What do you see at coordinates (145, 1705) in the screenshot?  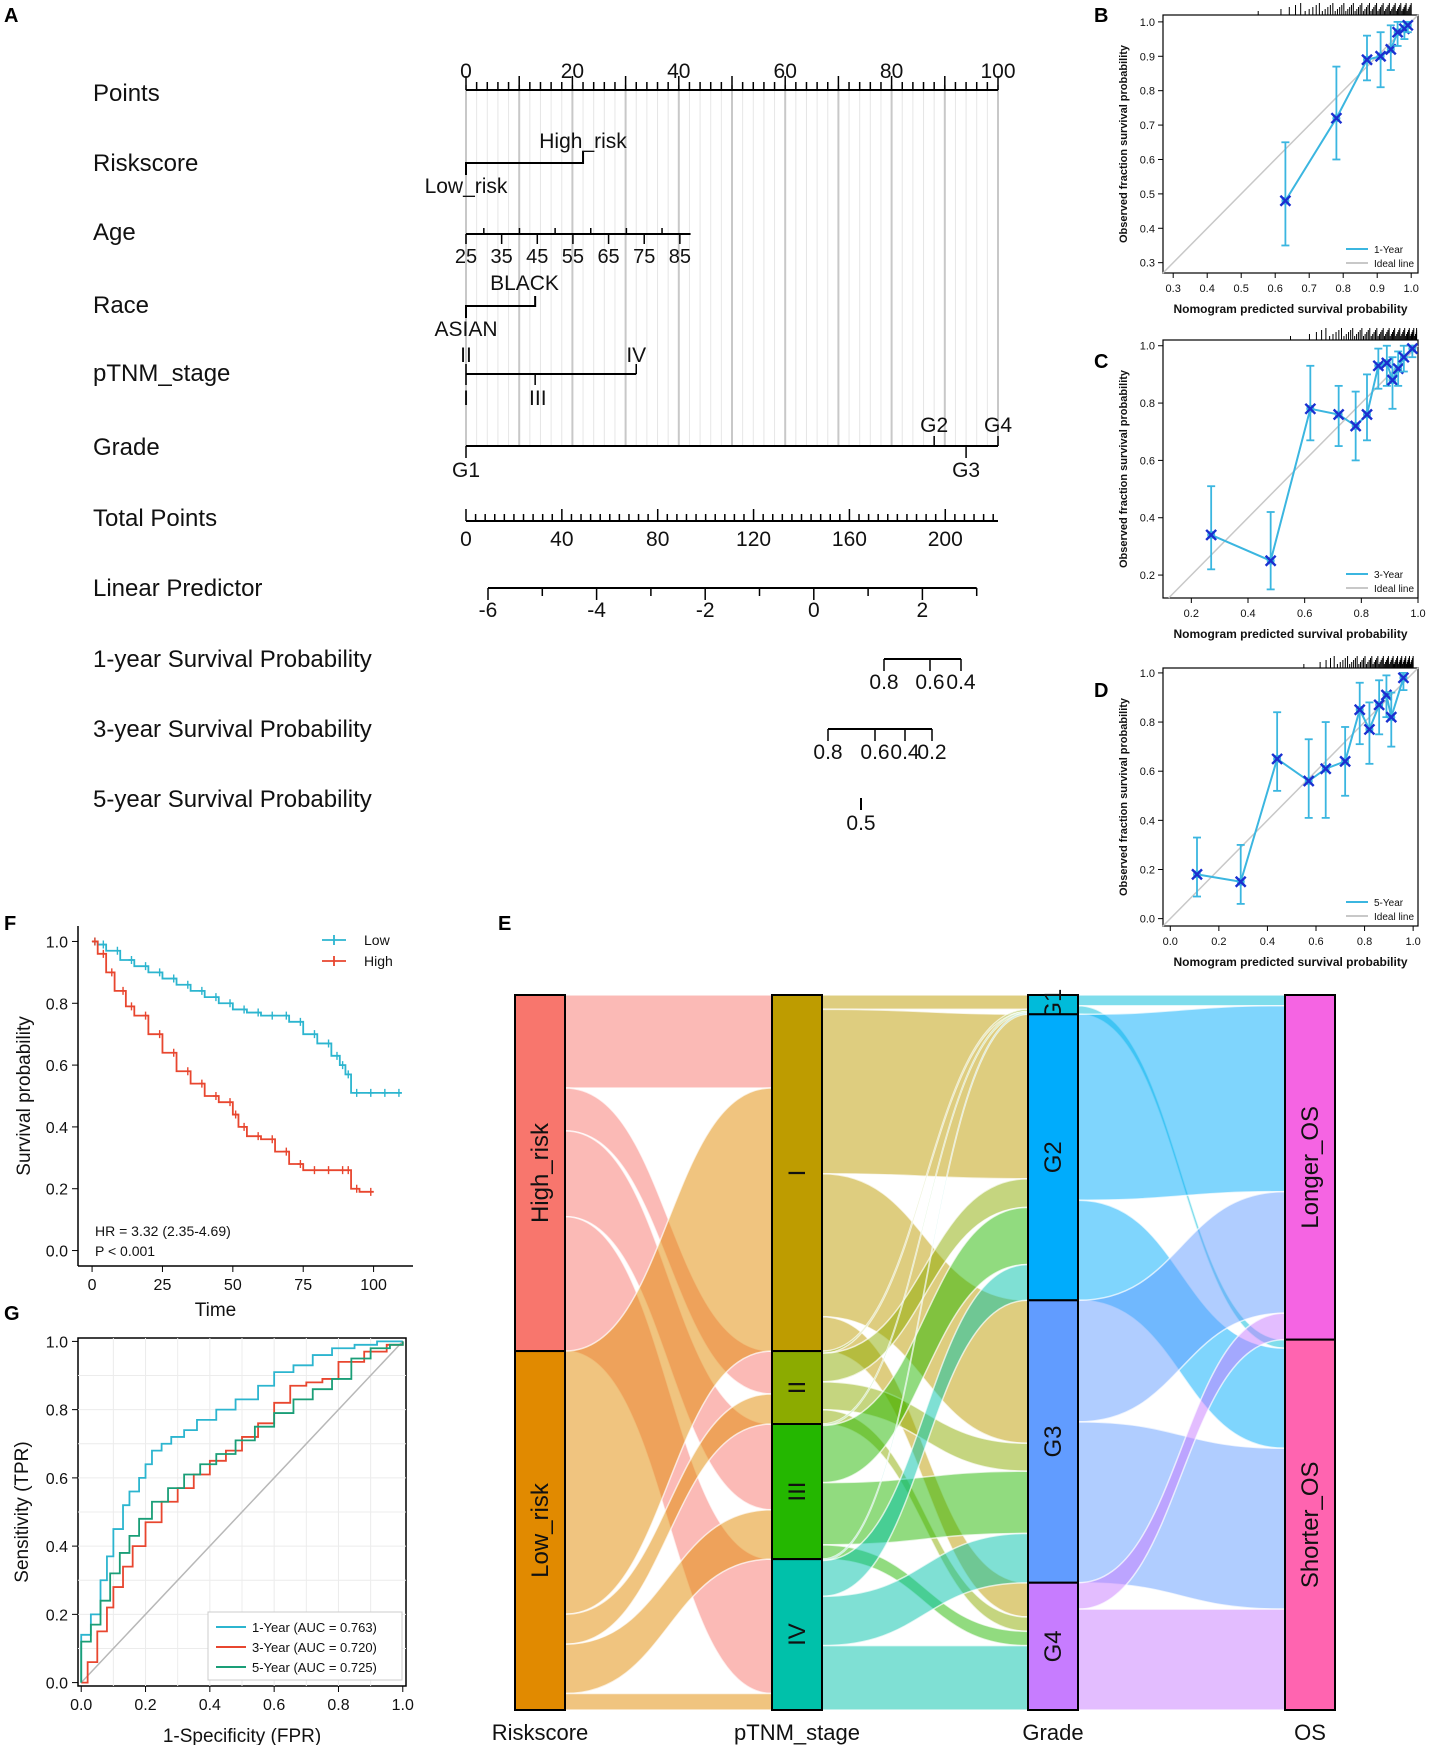 I see `x-tick-label: 0.2` at bounding box center [145, 1705].